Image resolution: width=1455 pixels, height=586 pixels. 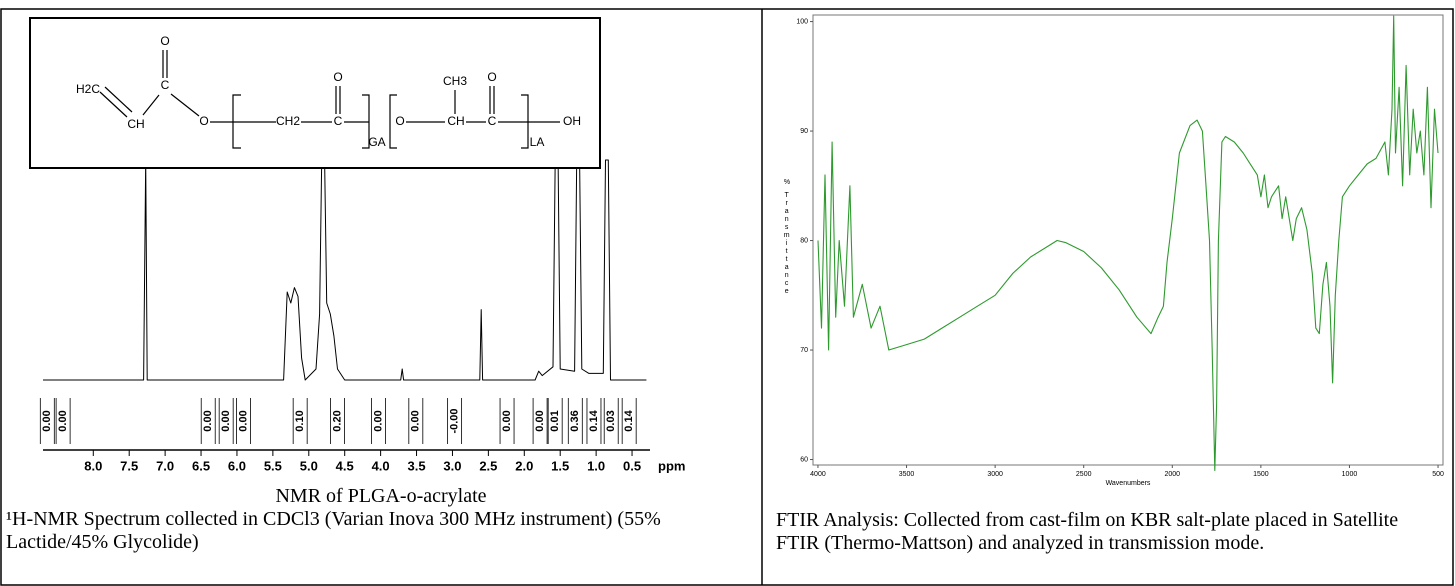 What do you see at coordinates (345, 465) in the screenshot?
I see `x-tick-label: 4.5` at bounding box center [345, 465].